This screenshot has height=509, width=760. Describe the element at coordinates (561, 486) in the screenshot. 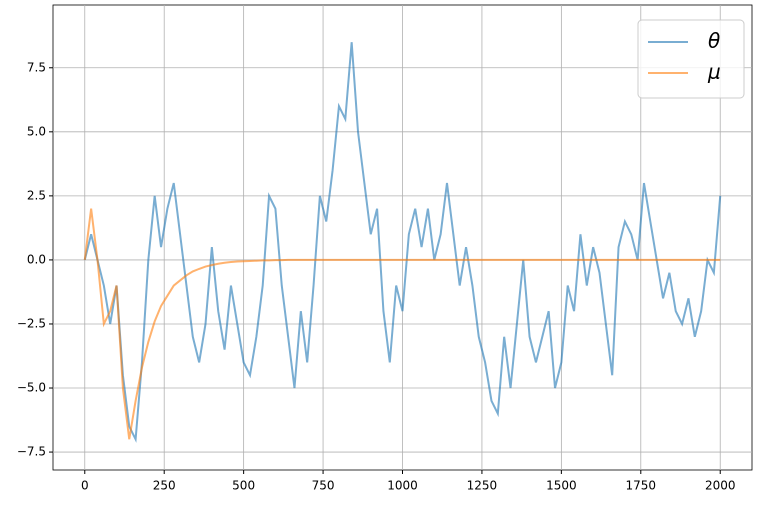

I see `x-tick-label: 1500` at that location.